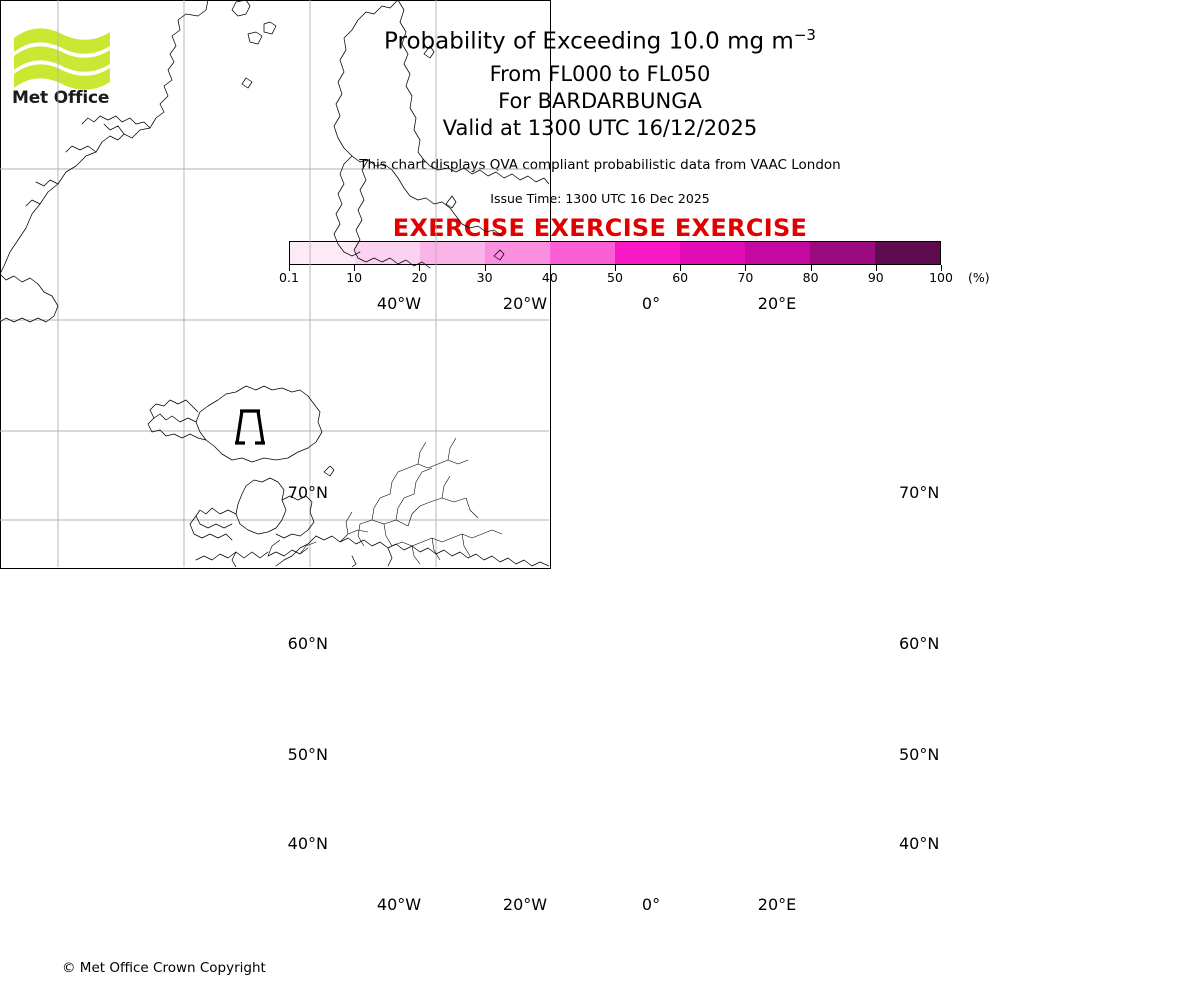 The image size is (1200, 1000). Describe the element at coordinates (804, 35) in the screenshot. I see `chart-title-exponent: −3` at that location.